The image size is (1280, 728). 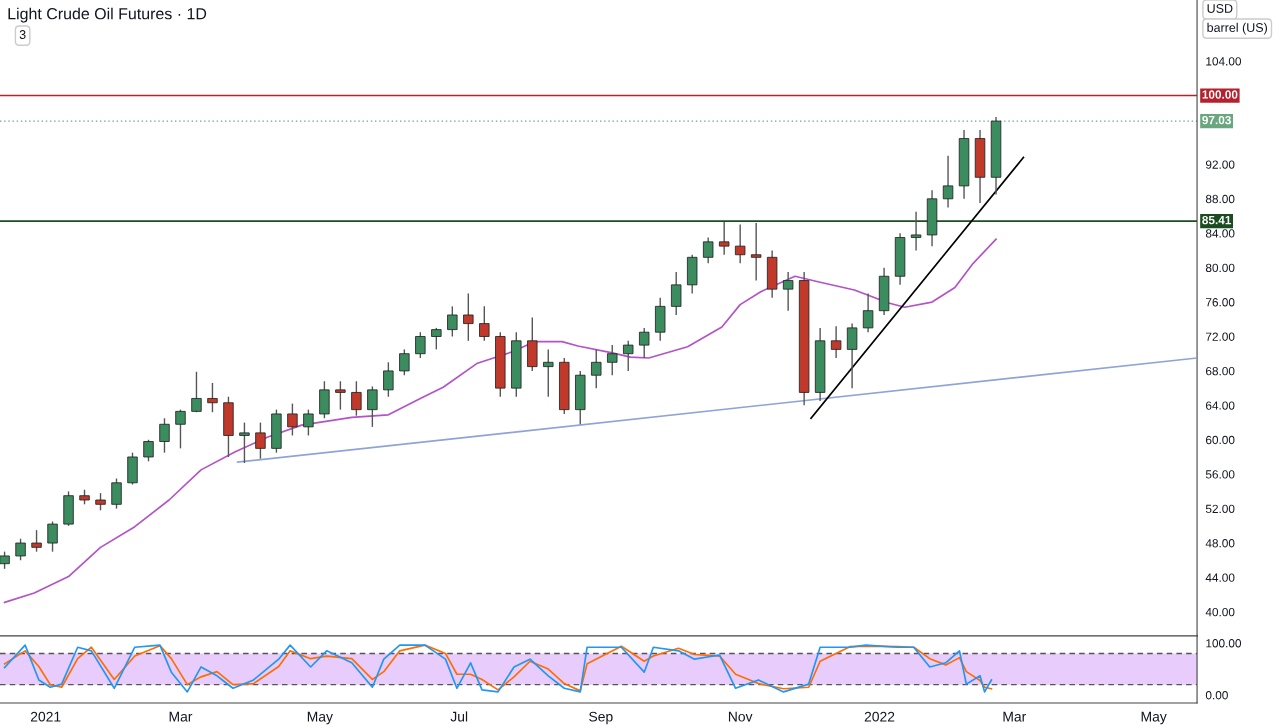 What do you see at coordinates (1220, 371) in the screenshot?
I see `y-tick-label: 68.00` at bounding box center [1220, 371].